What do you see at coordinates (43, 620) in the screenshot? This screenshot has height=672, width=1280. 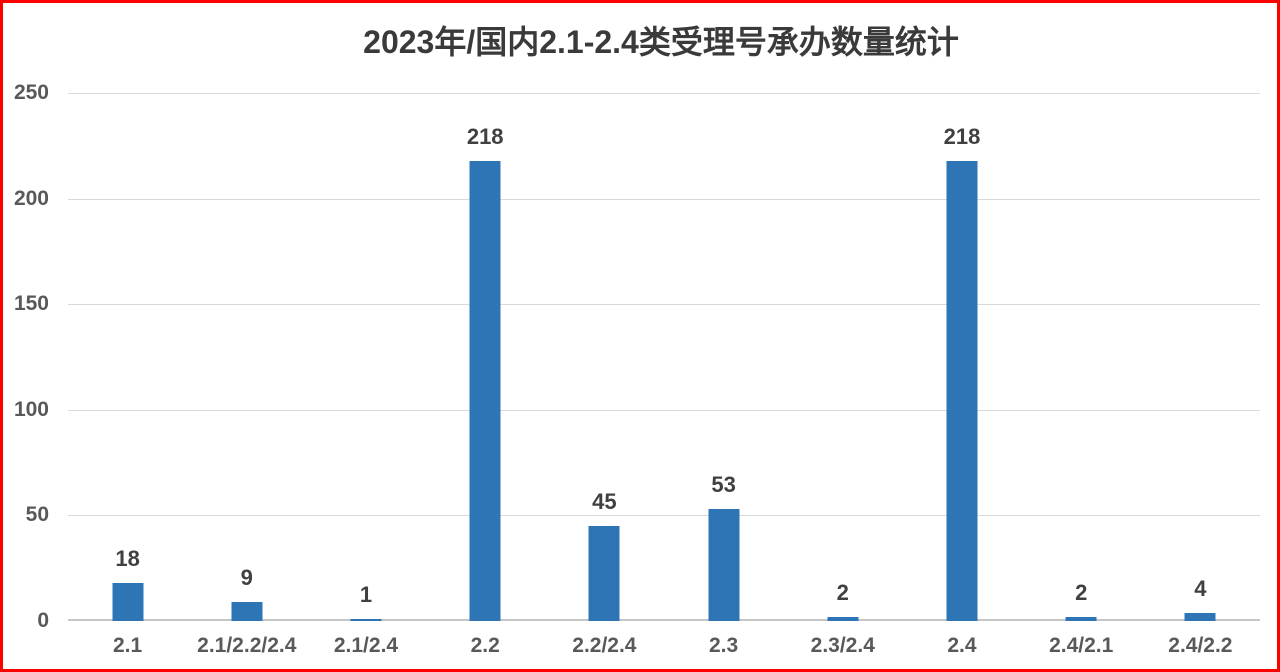 I see `y-axis-tick-label: 0` at bounding box center [43, 620].